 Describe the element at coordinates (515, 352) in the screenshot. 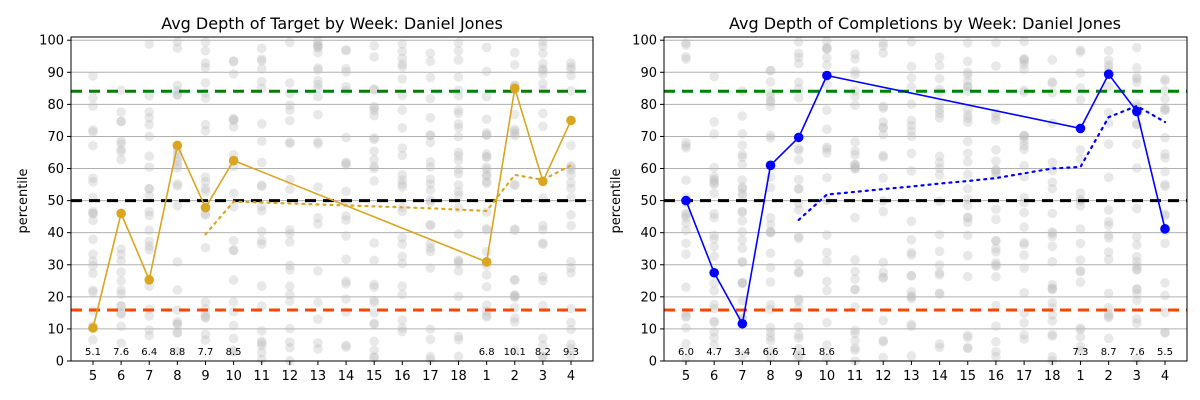

I see `count-label: 10.1` at that location.